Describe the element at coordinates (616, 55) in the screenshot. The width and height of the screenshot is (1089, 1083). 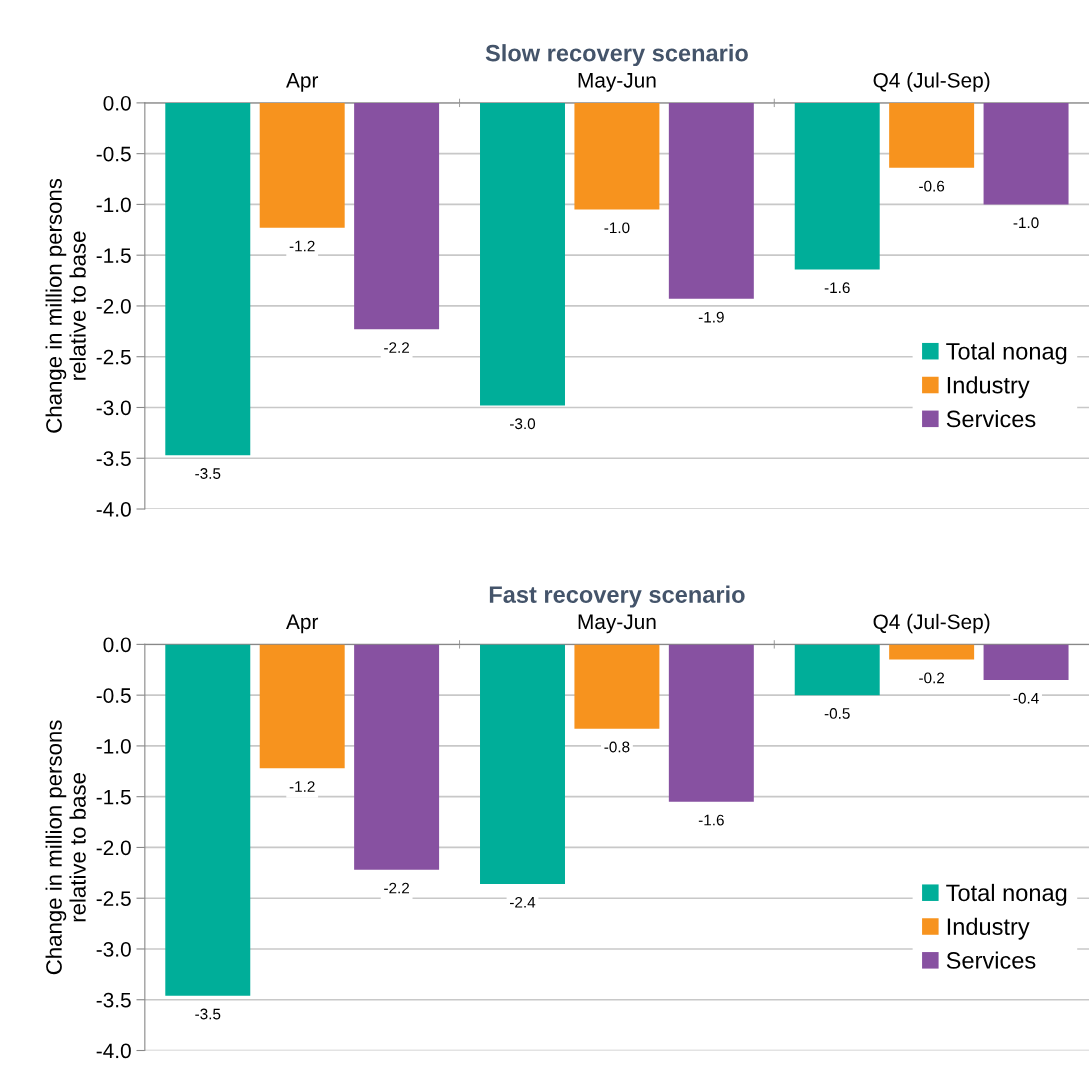
I see `chart-title: Slow recovery scenario` at that location.